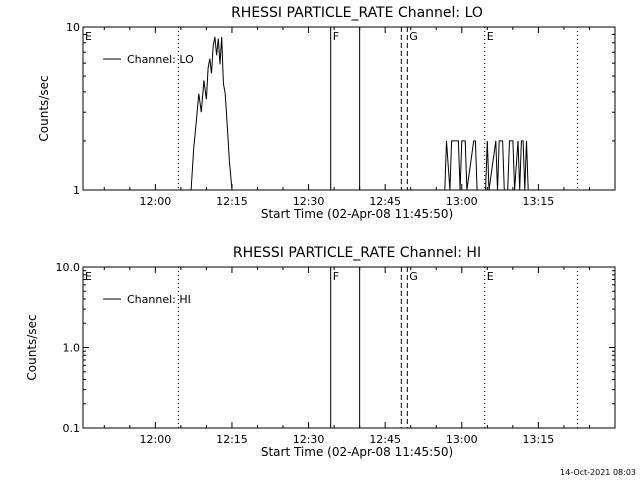 The height and width of the screenshot is (480, 640). I want to click on y-tick-label: 0.1, so click(72, 428).